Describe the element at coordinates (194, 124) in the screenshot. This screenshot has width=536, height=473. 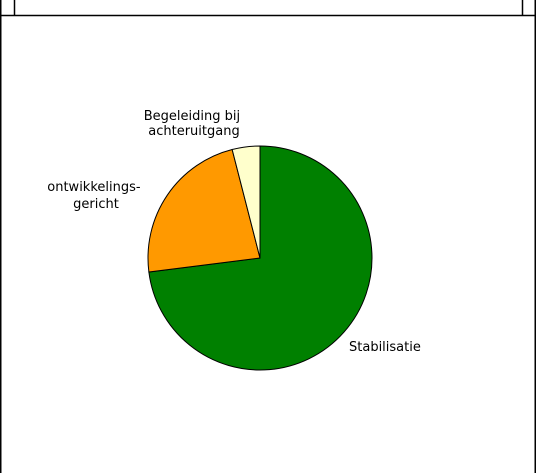
I see `slice-label-begeleiding: Begeleiding bij achteruitgang` at that location.